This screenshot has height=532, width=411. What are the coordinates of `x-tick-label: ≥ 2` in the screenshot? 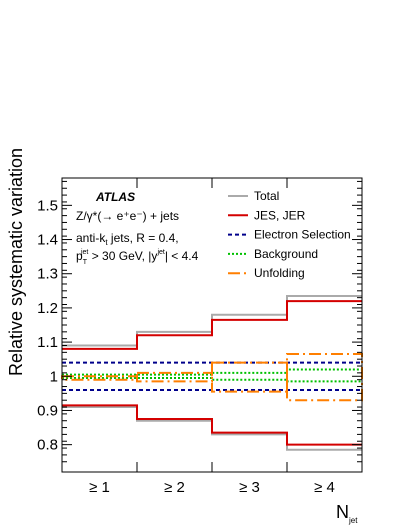 It's located at (174, 487).